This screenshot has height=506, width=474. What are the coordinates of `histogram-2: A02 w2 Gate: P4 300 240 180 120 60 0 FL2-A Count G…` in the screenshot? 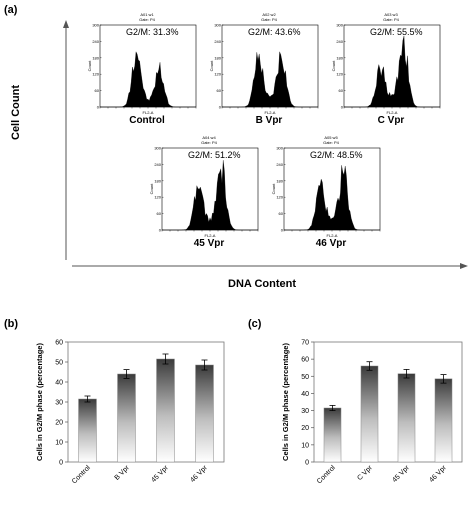 It's located at (265, 71).